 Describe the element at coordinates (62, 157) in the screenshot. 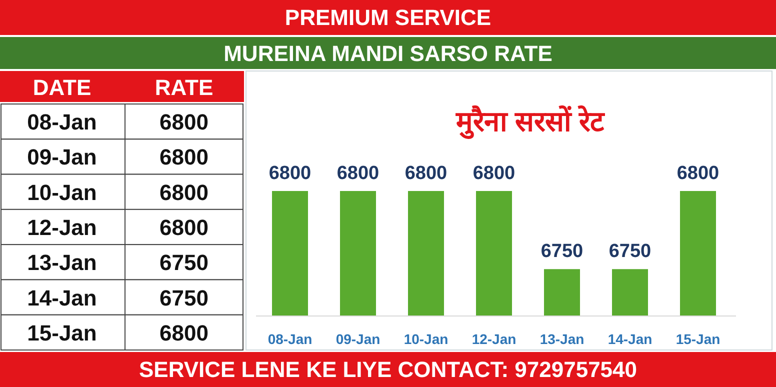

I see `category-label: 09-Jan` at that location.